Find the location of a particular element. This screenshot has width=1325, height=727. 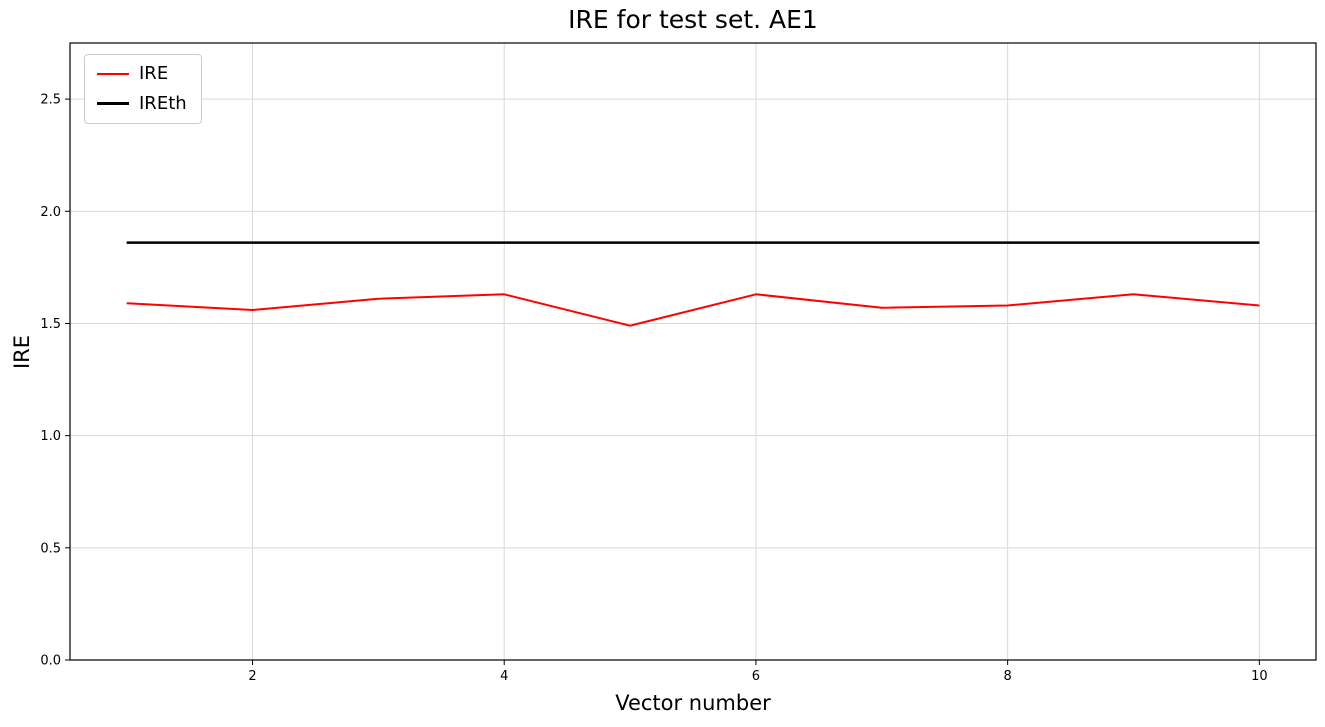

legend-item-ire: IRE is located at coordinates (142, 74).